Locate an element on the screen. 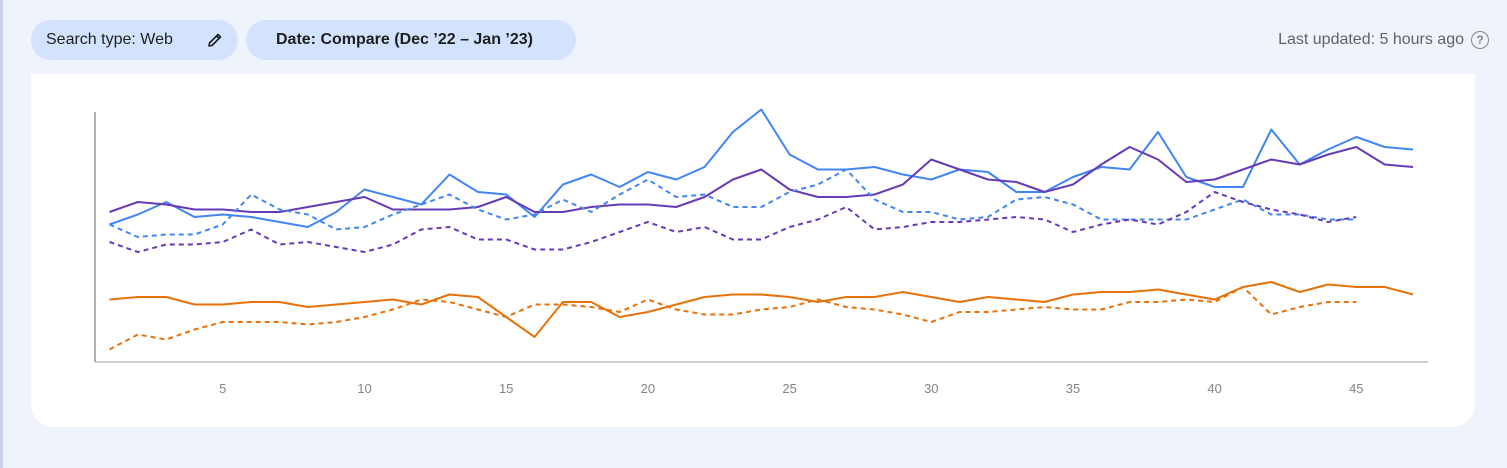  x-tick-label: 30 is located at coordinates (931, 388).